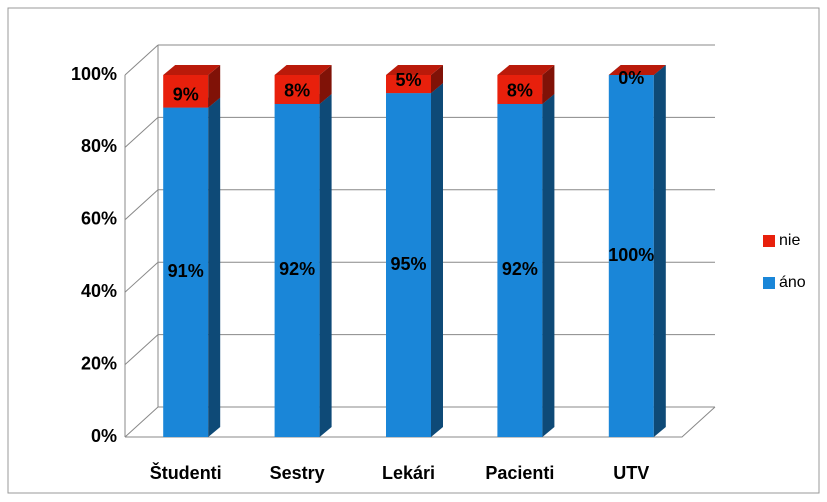 The image size is (827, 502). I want to click on legend-label: áno, so click(792, 282).